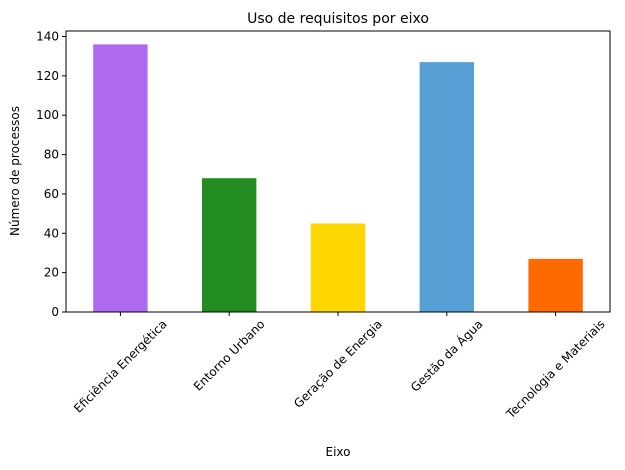 The width and height of the screenshot is (625, 470). Describe the element at coordinates (51, 194) in the screenshot. I see `y-tick-label: 60` at that location.